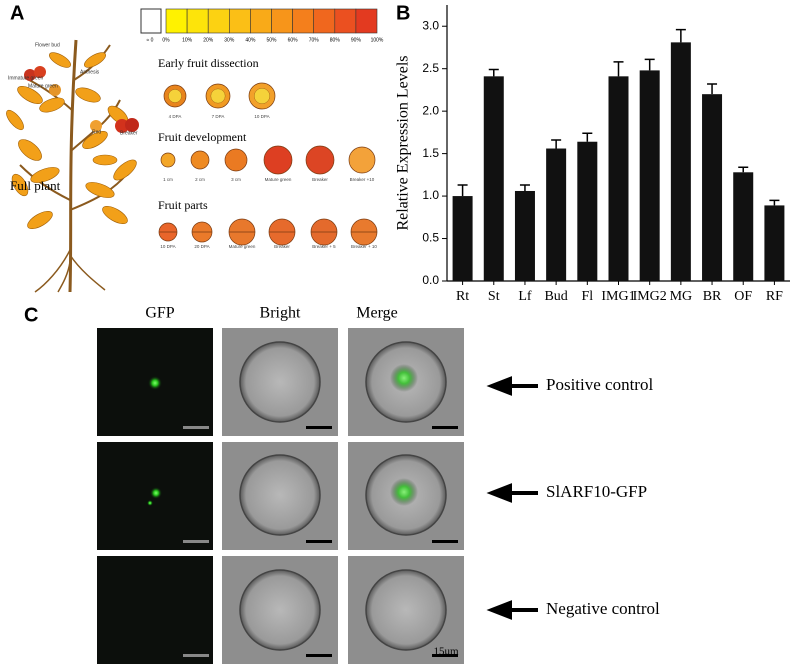  Describe the element at coordinates (324, 246) in the screenshot. I see `fruit-label: Breaker + 5` at that location.